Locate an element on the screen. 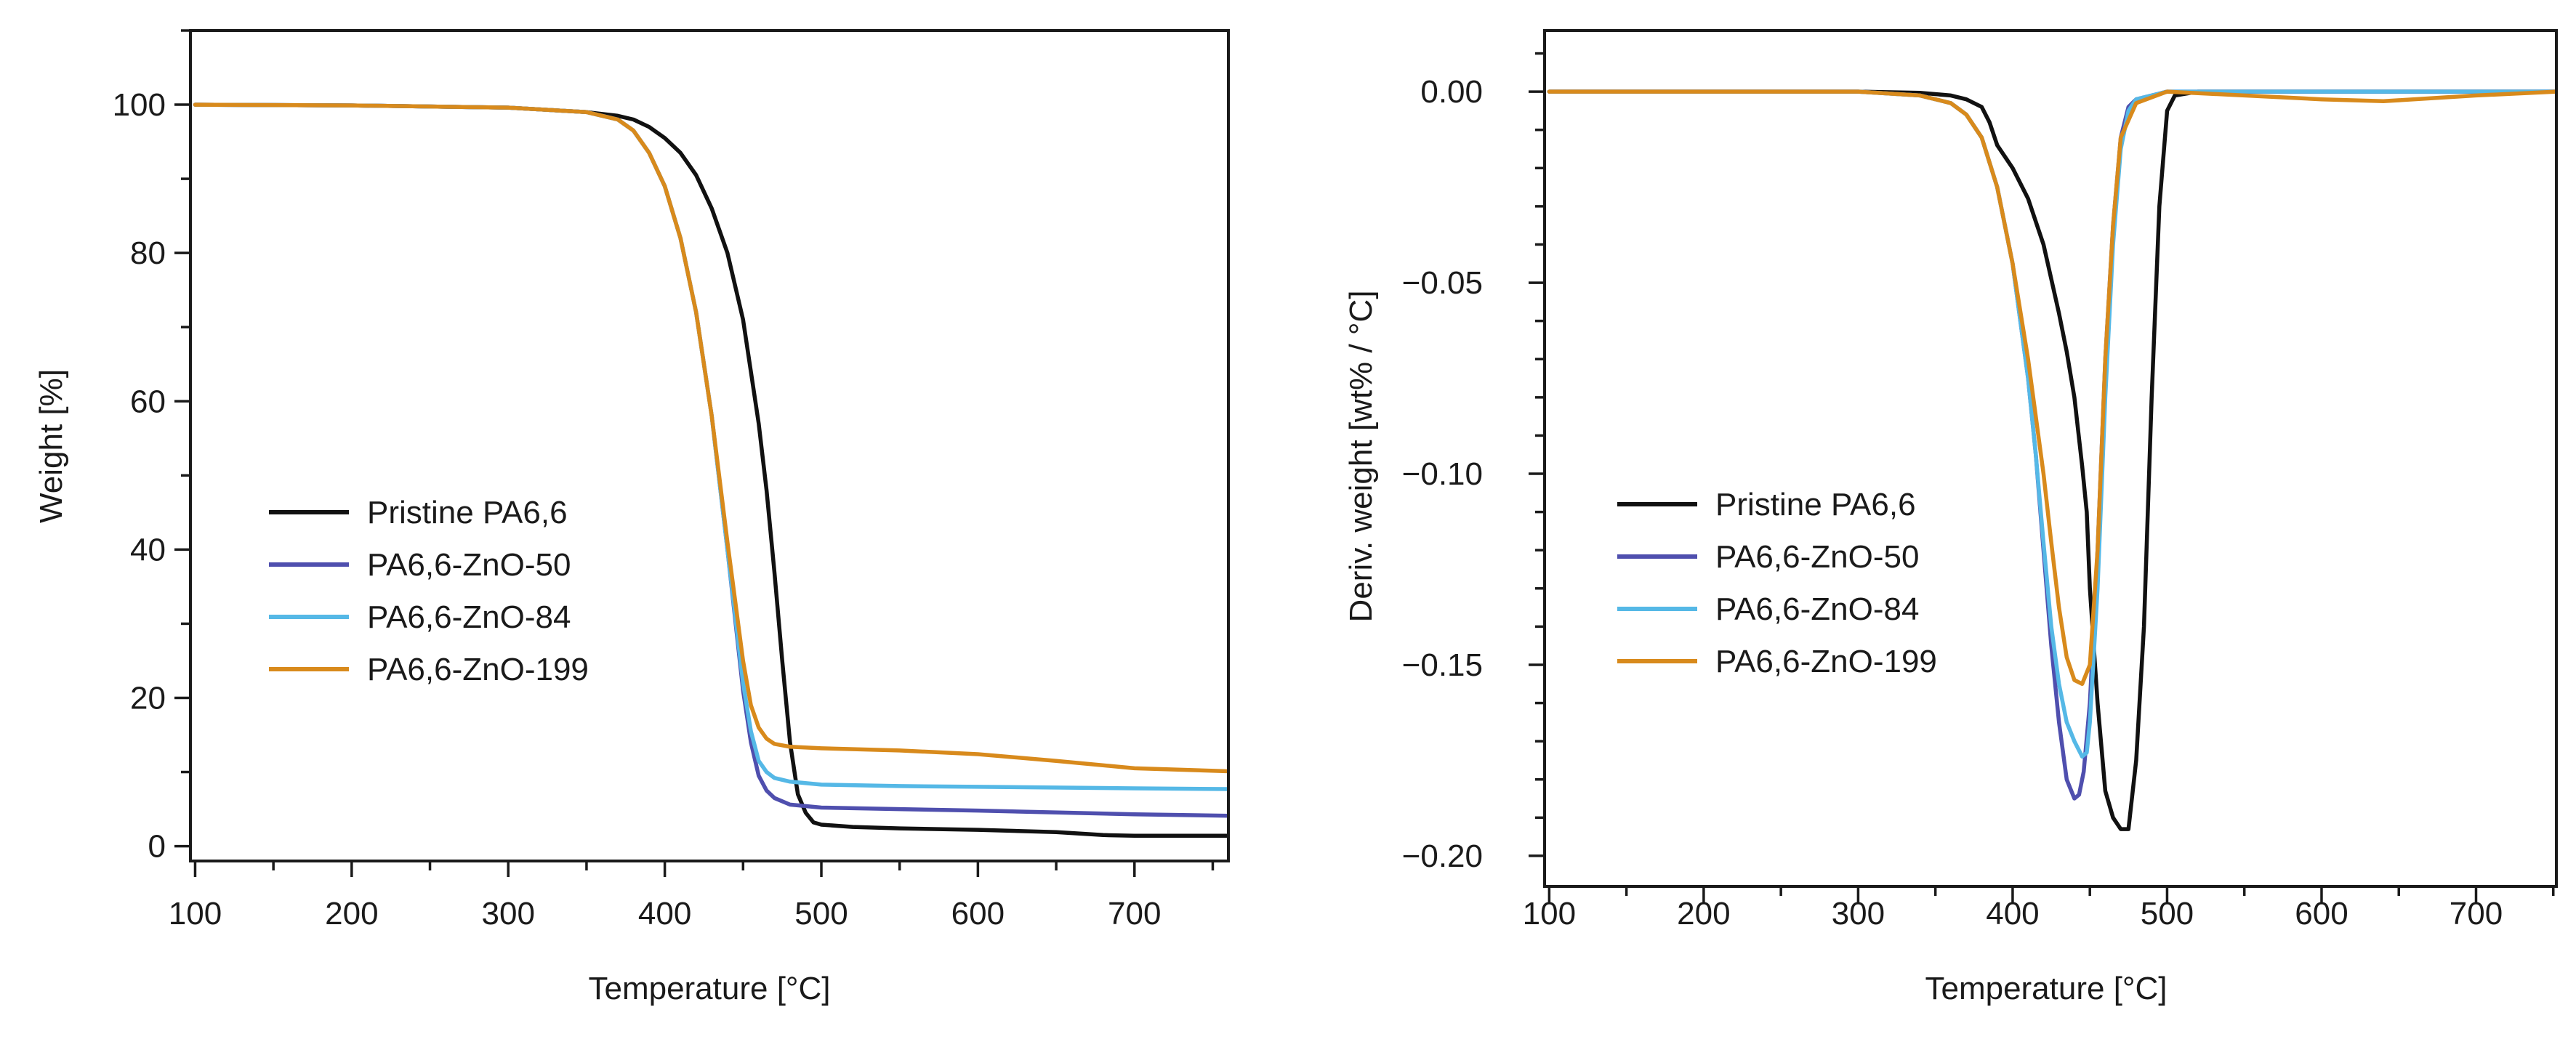 The image size is (2576, 1047). y-tick-label: −0.15 is located at coordinates (1442, 665).